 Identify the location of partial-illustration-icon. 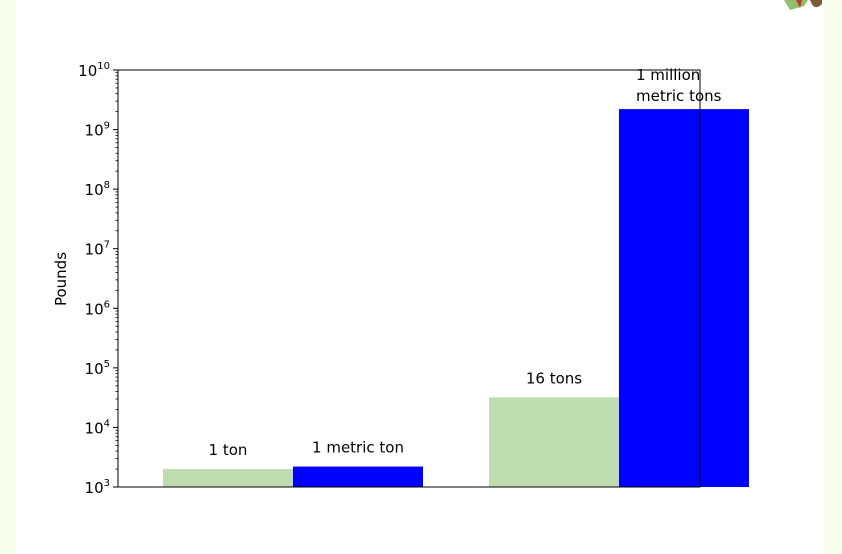
(803, 5).